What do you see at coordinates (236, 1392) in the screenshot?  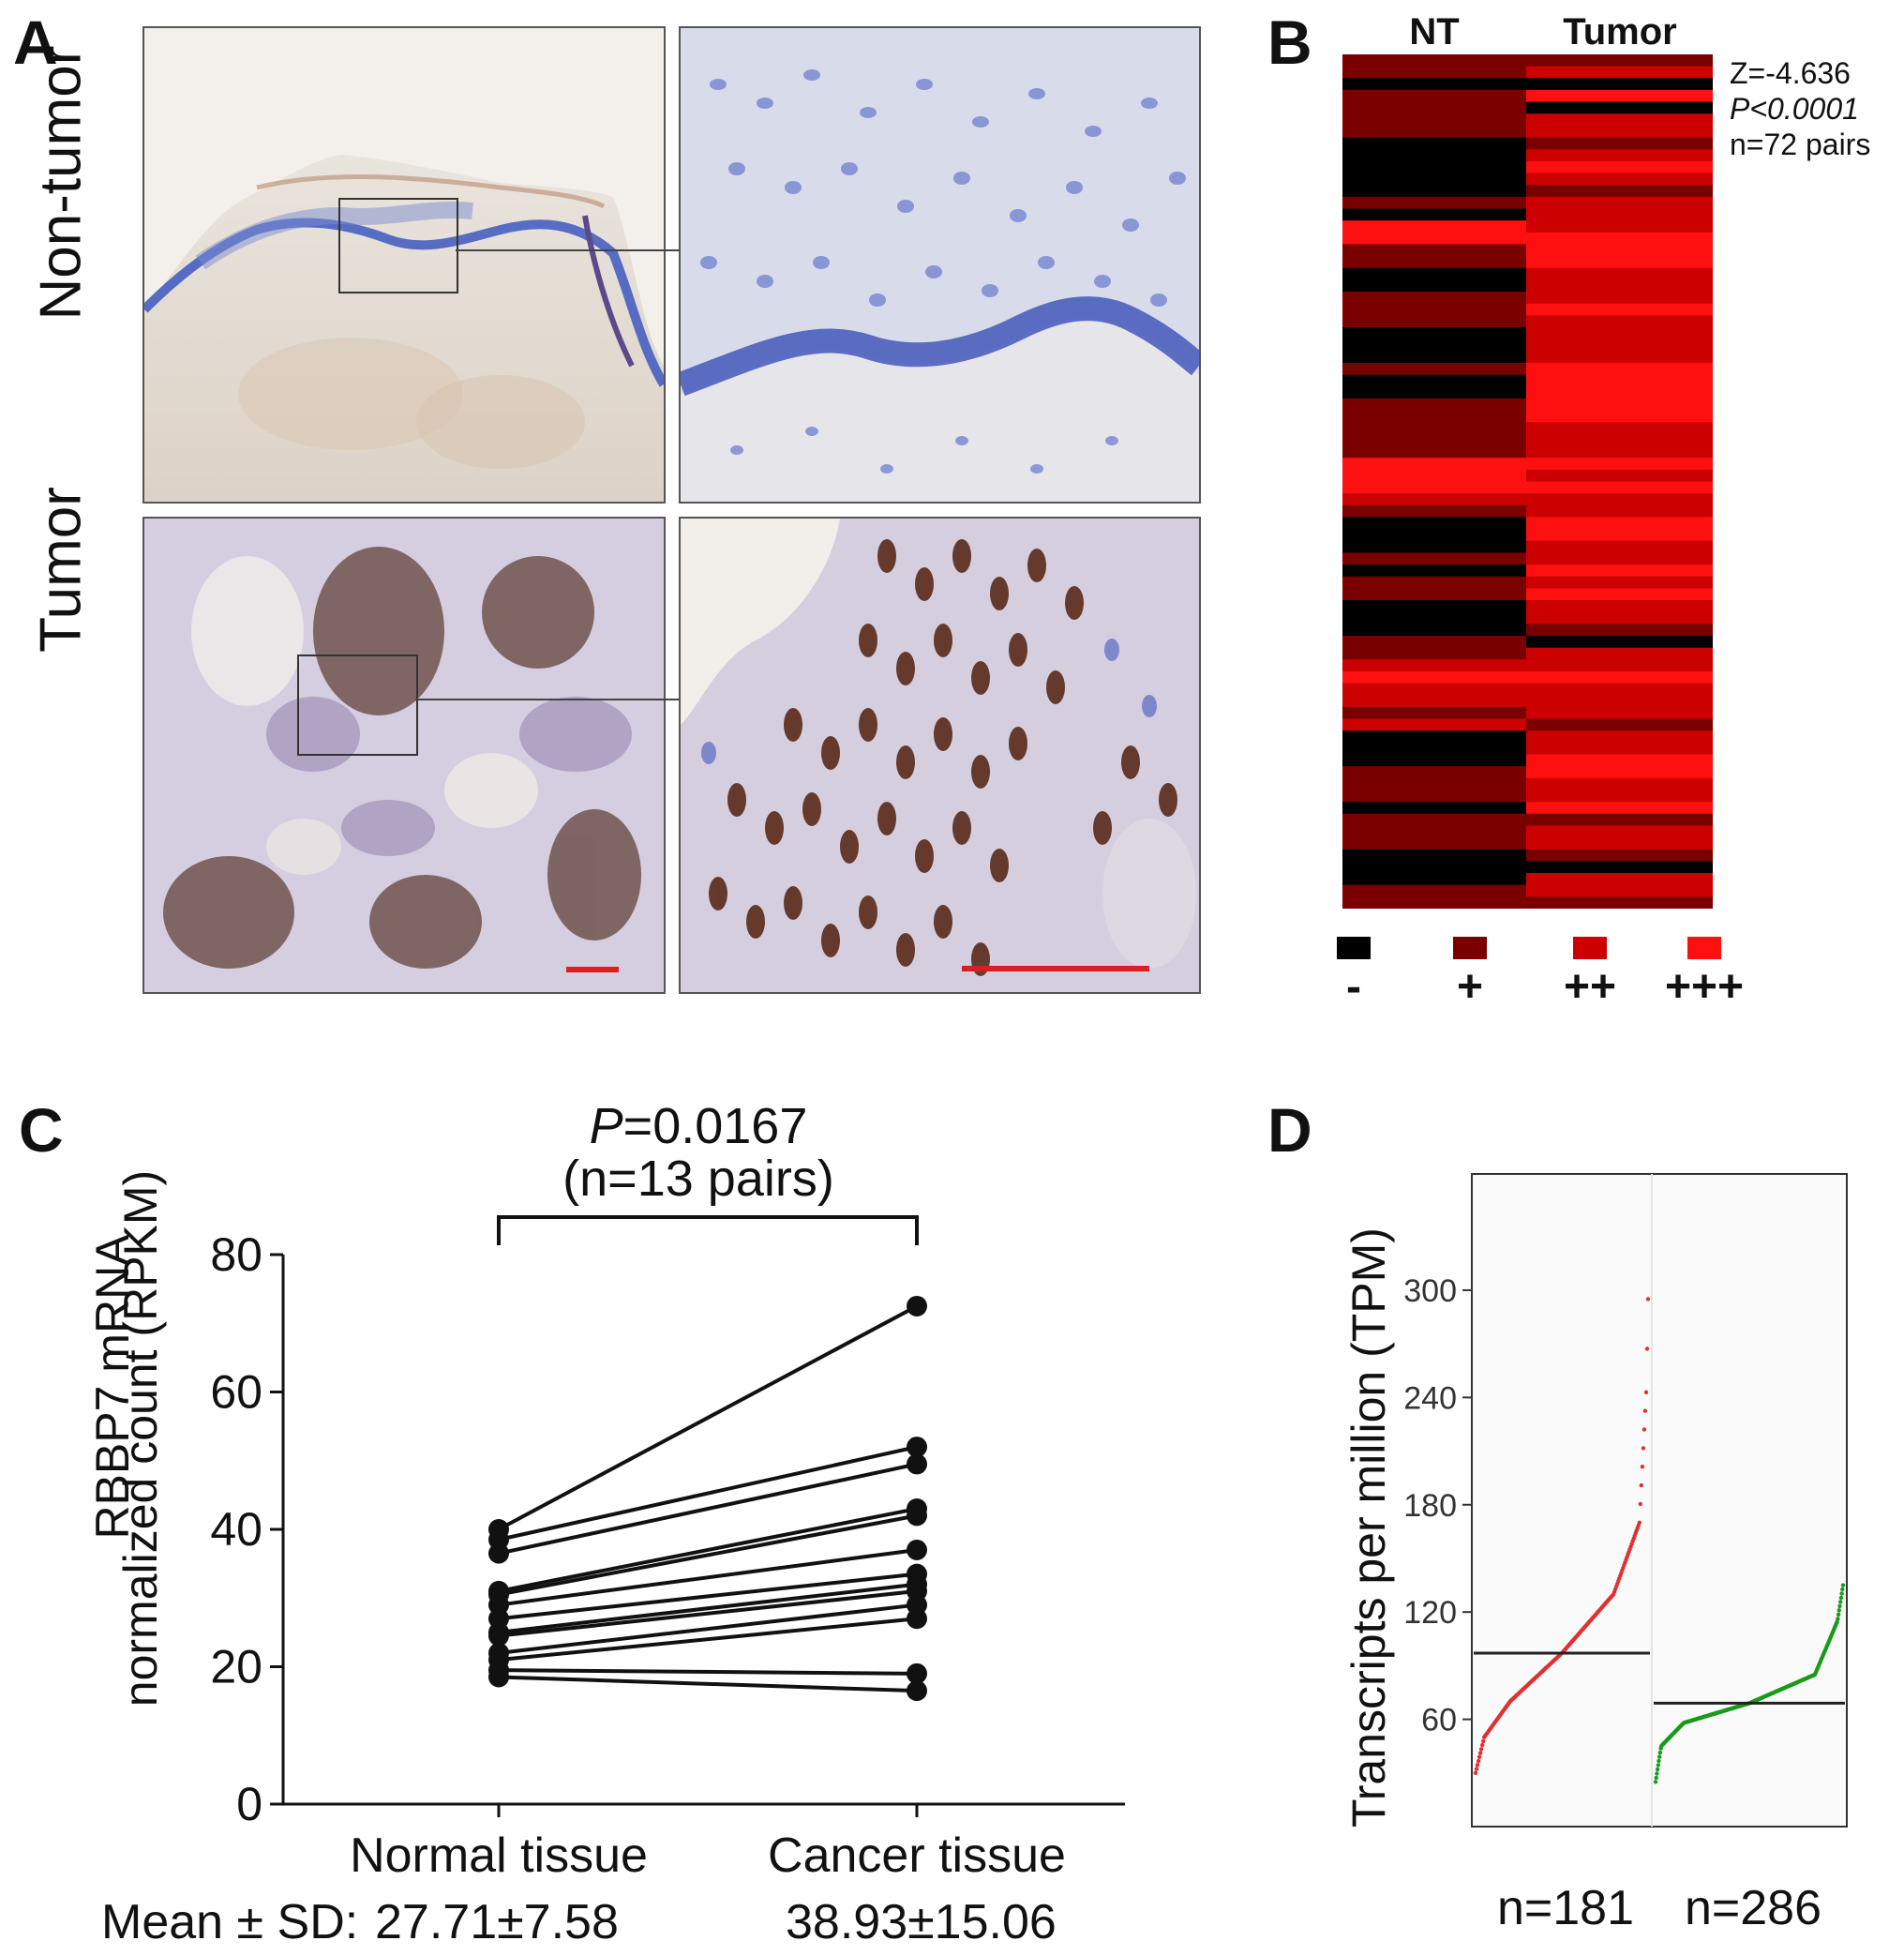 I see `y-tick-label-c-60: 60` at bounding box center [236, 1392].